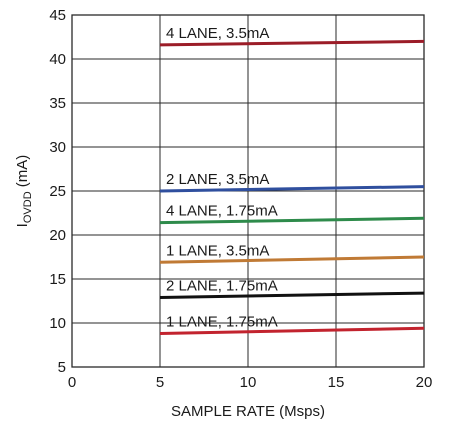  I want to click on y-tick-label: 10, so click(57, 323).